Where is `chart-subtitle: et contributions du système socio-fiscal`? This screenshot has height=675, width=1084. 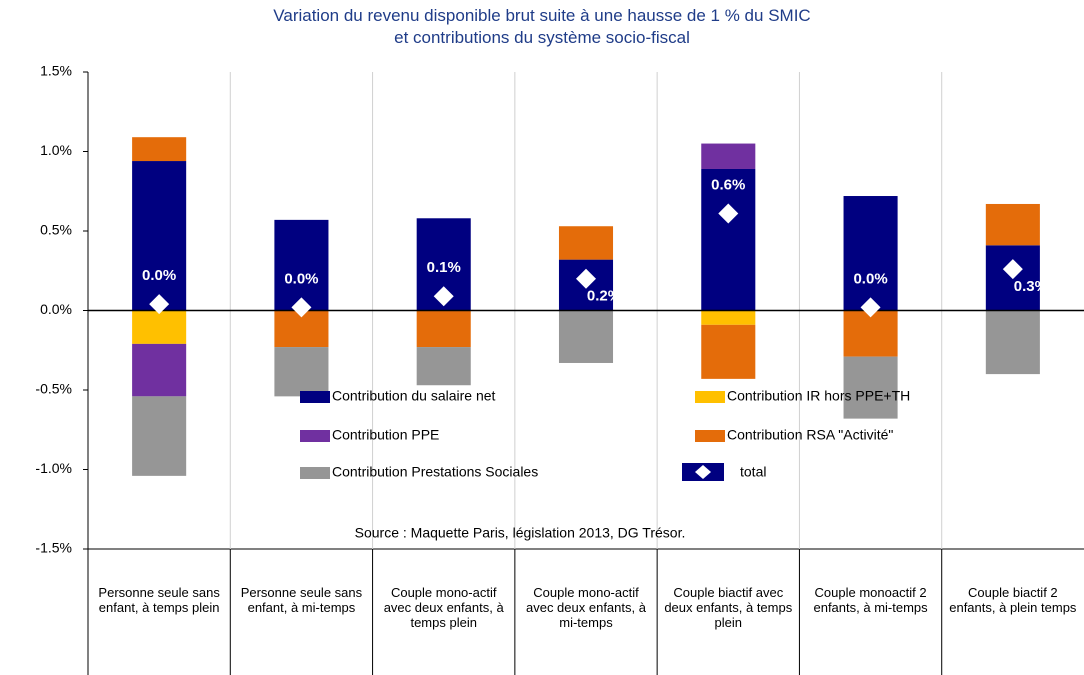
chart-subtitle: et contributions du système socio-fiscal is located at coordinates (542, 37).